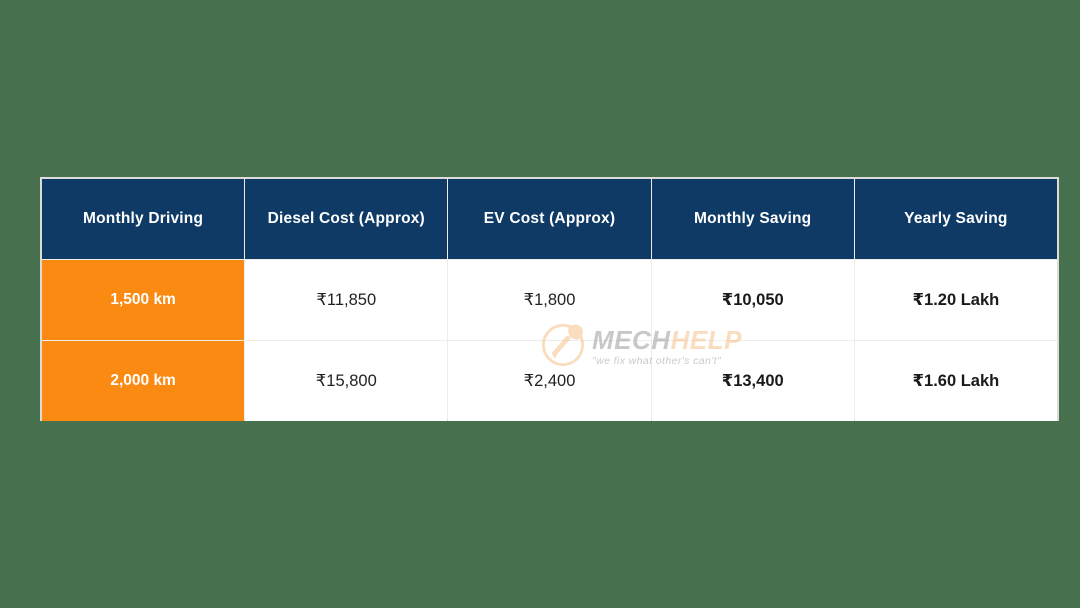 The image size is (1080, 608). I want to click on column-header-monthly-saving: Monthly Saving, so click(752, 219).